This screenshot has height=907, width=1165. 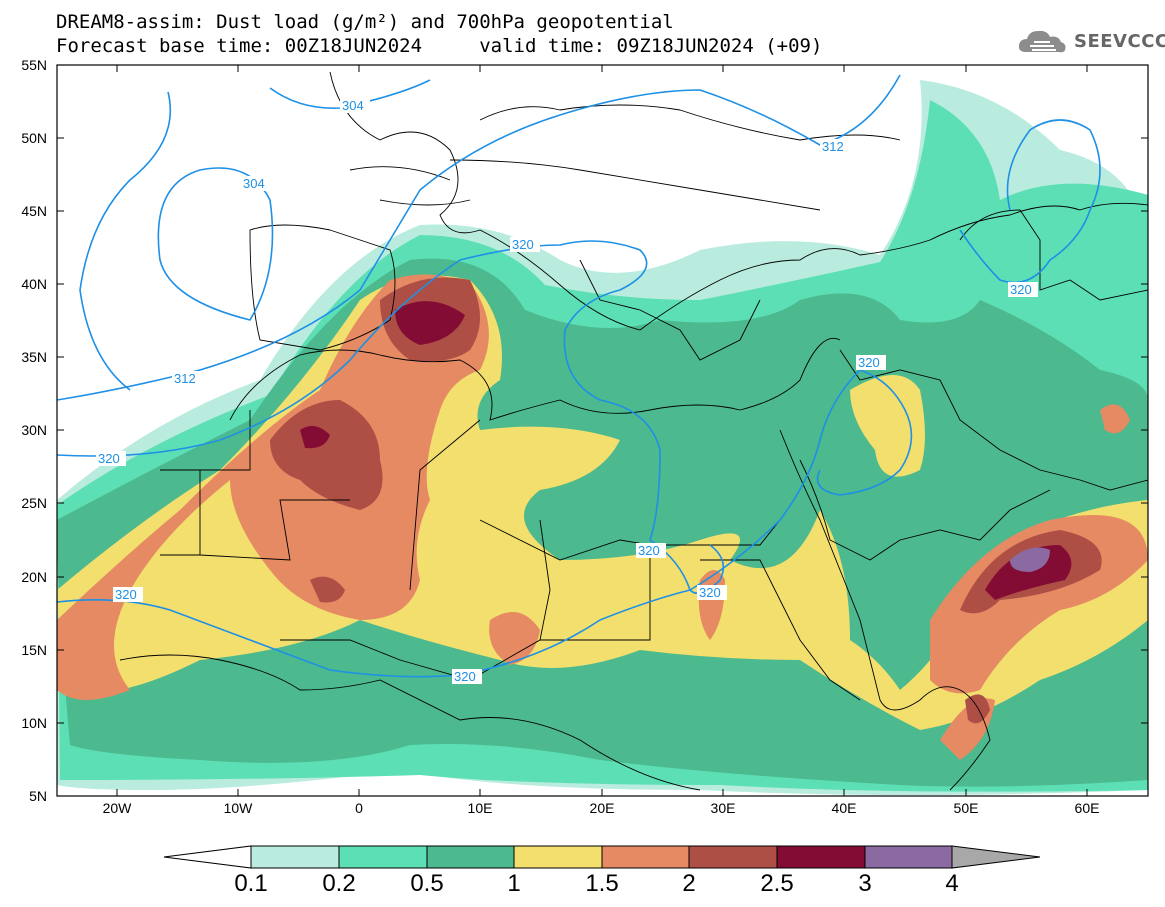 I want to click on lat-tick-label: 50N, so click(x=34, y=138).